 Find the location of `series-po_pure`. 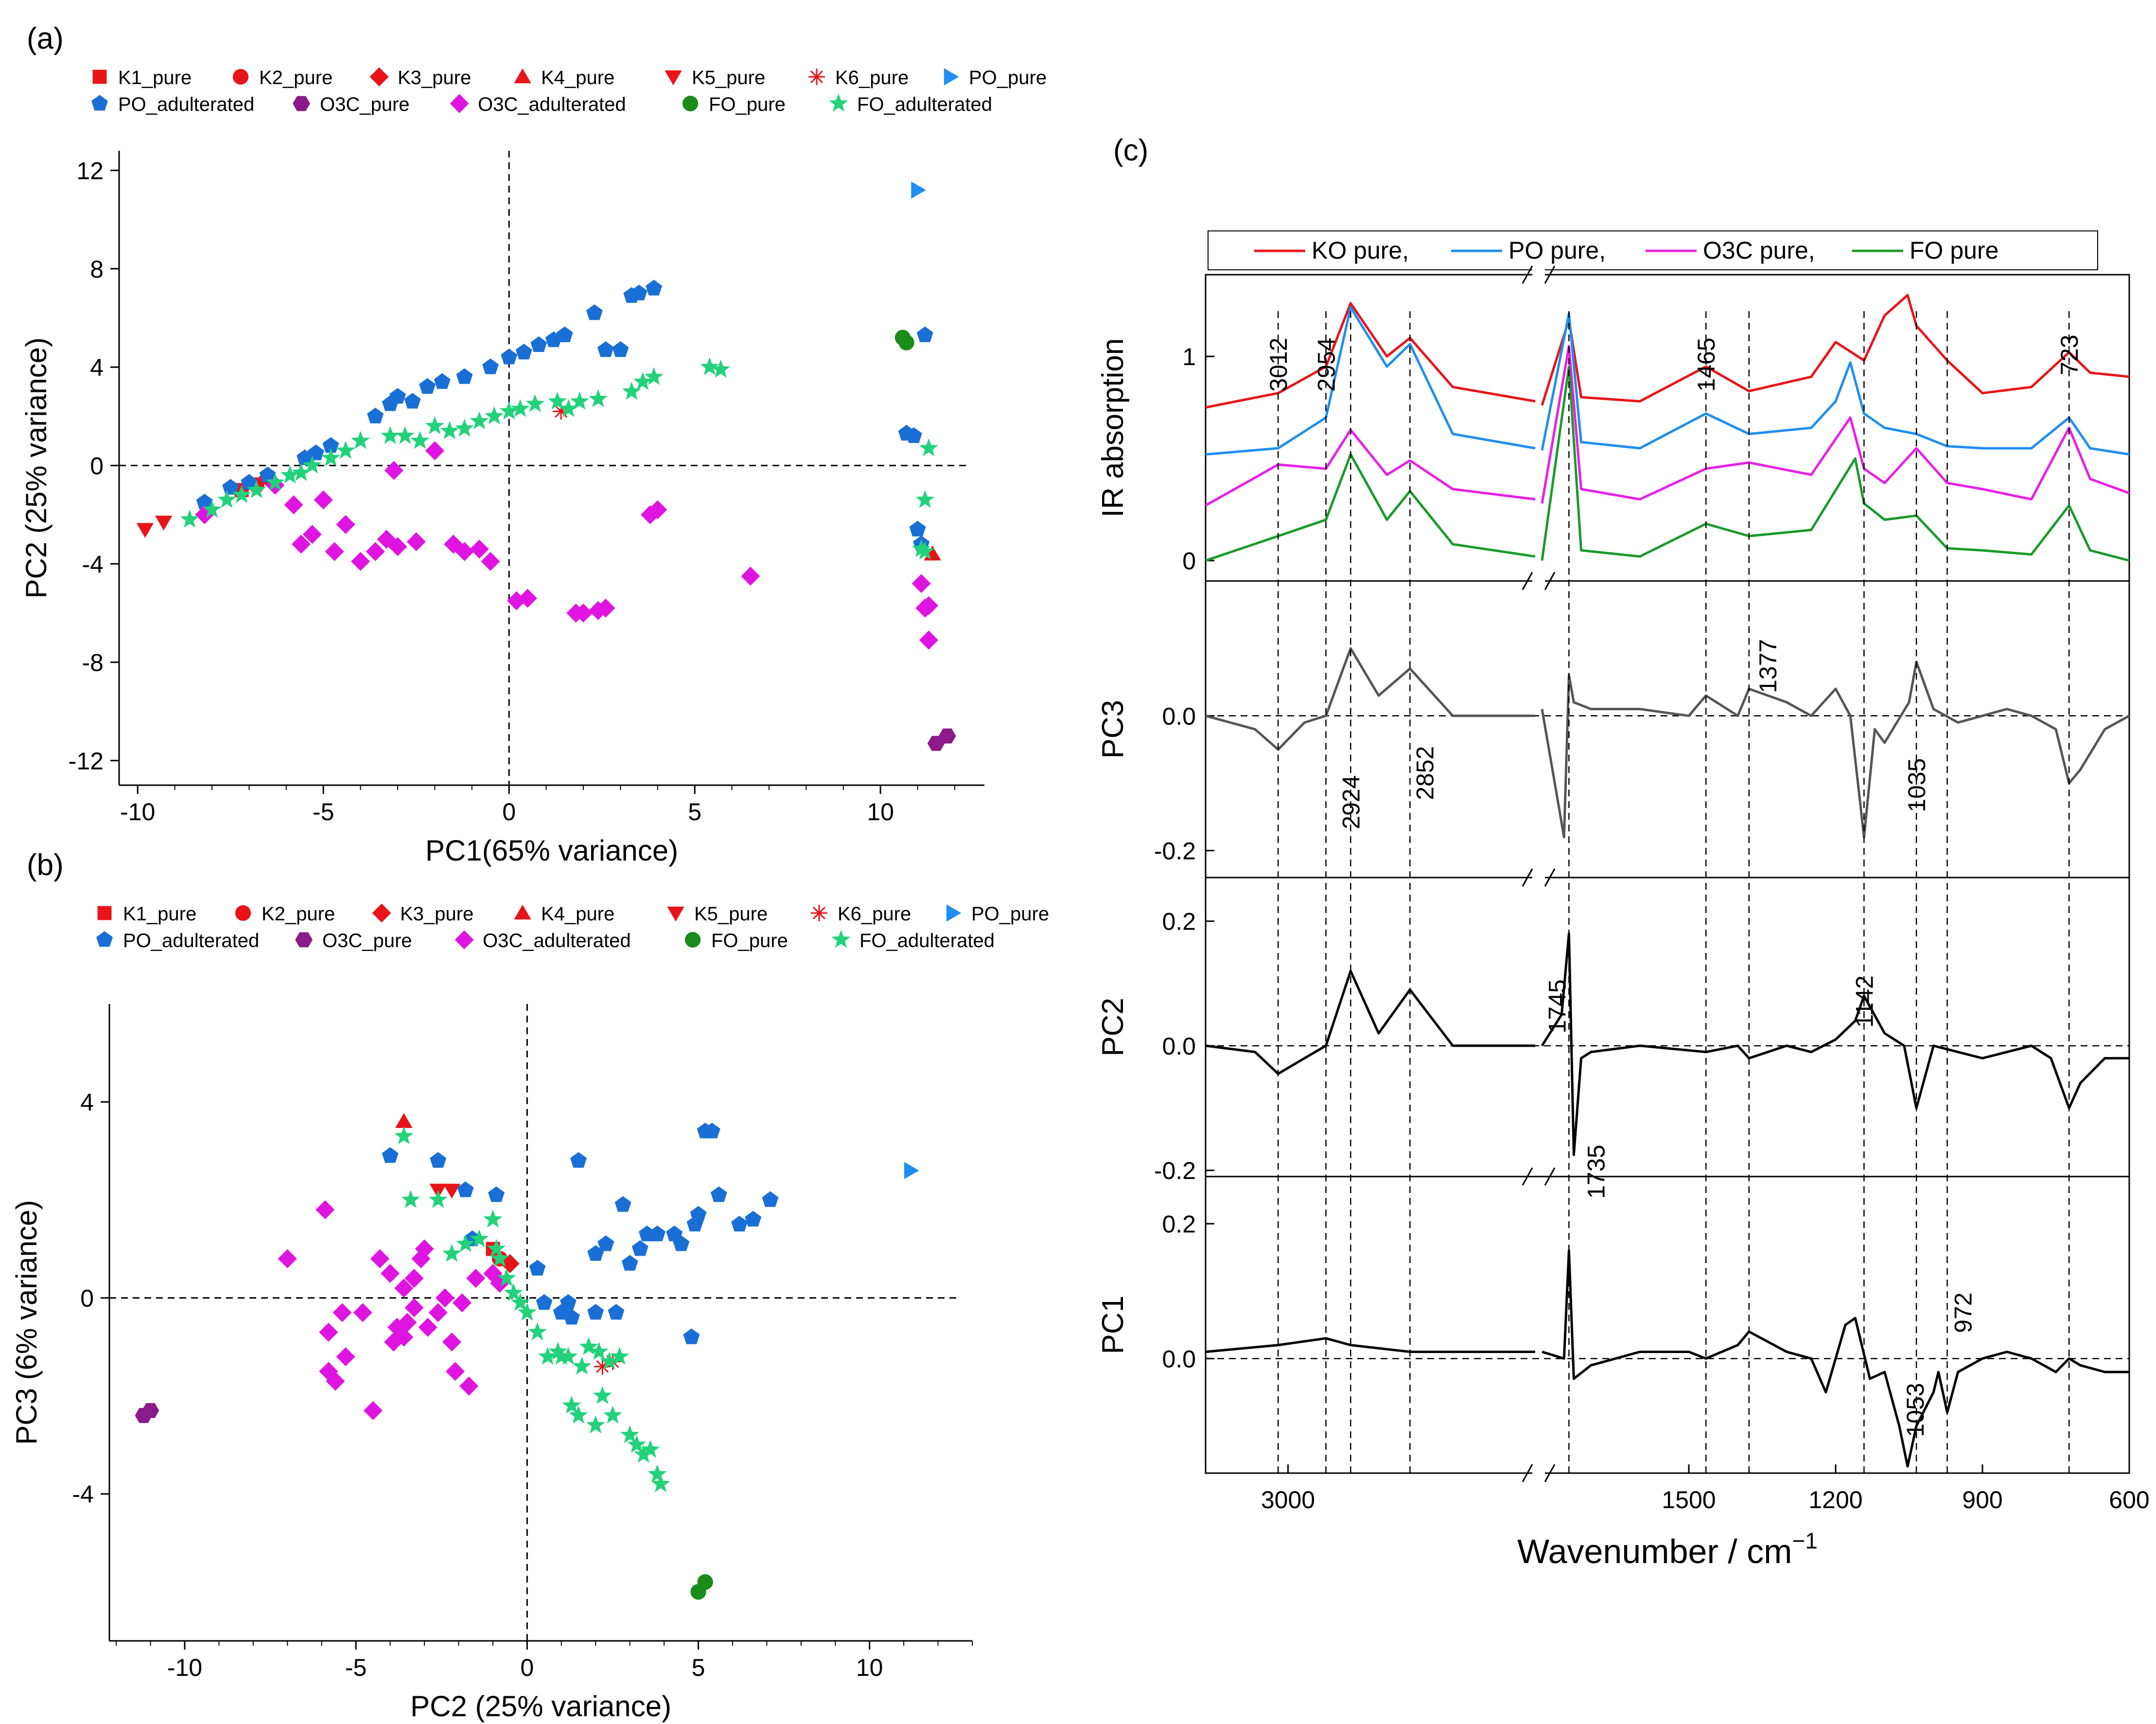

series-po_pure is located at coordinates (919, 190).